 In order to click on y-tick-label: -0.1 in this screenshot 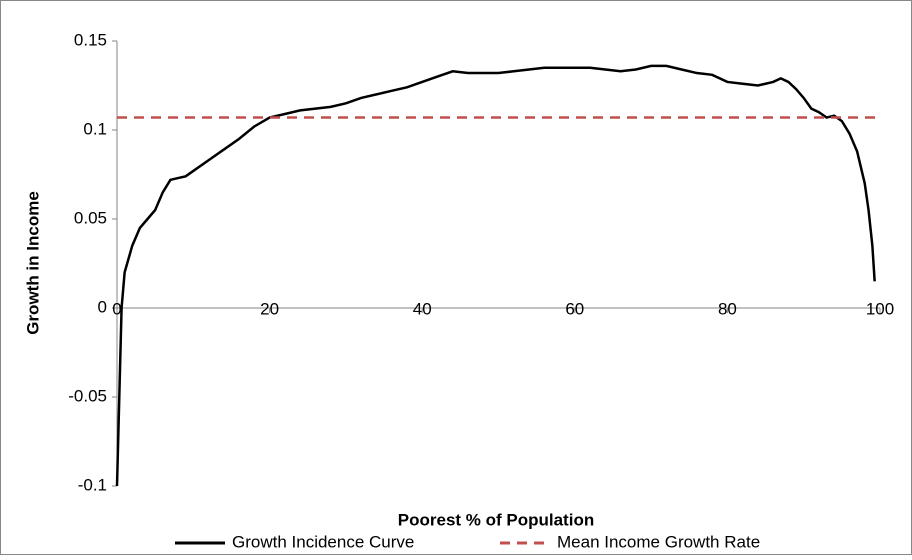, I will do `click(92, 484)`.